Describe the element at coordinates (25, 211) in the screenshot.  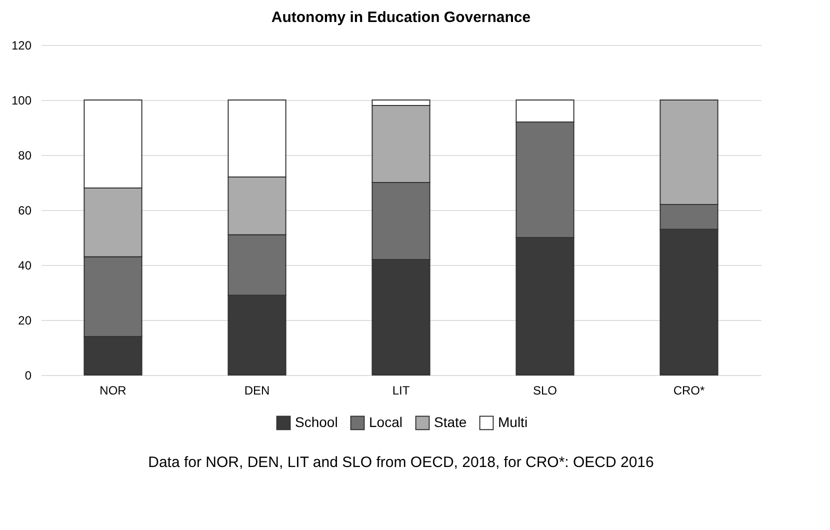
I see `y-tick-label: 60` at that location.